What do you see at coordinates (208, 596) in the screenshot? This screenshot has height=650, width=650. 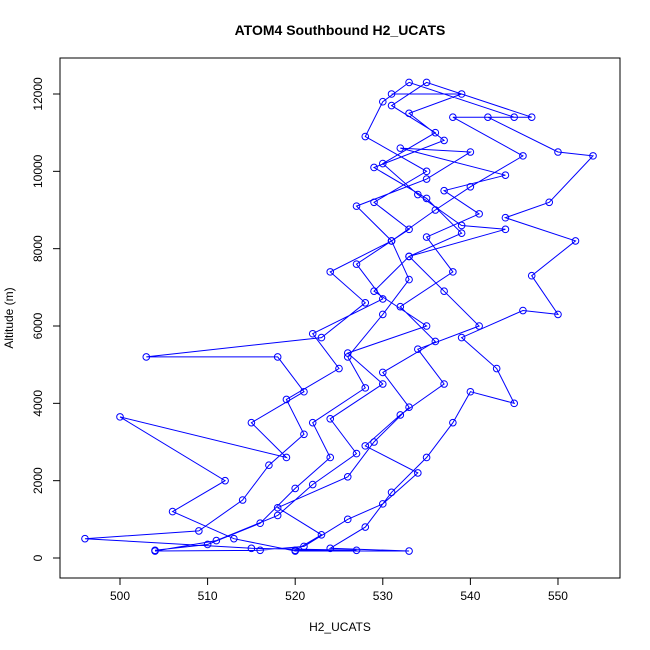 I see `x-tick-label: 510` at bounding box center [208, 596].